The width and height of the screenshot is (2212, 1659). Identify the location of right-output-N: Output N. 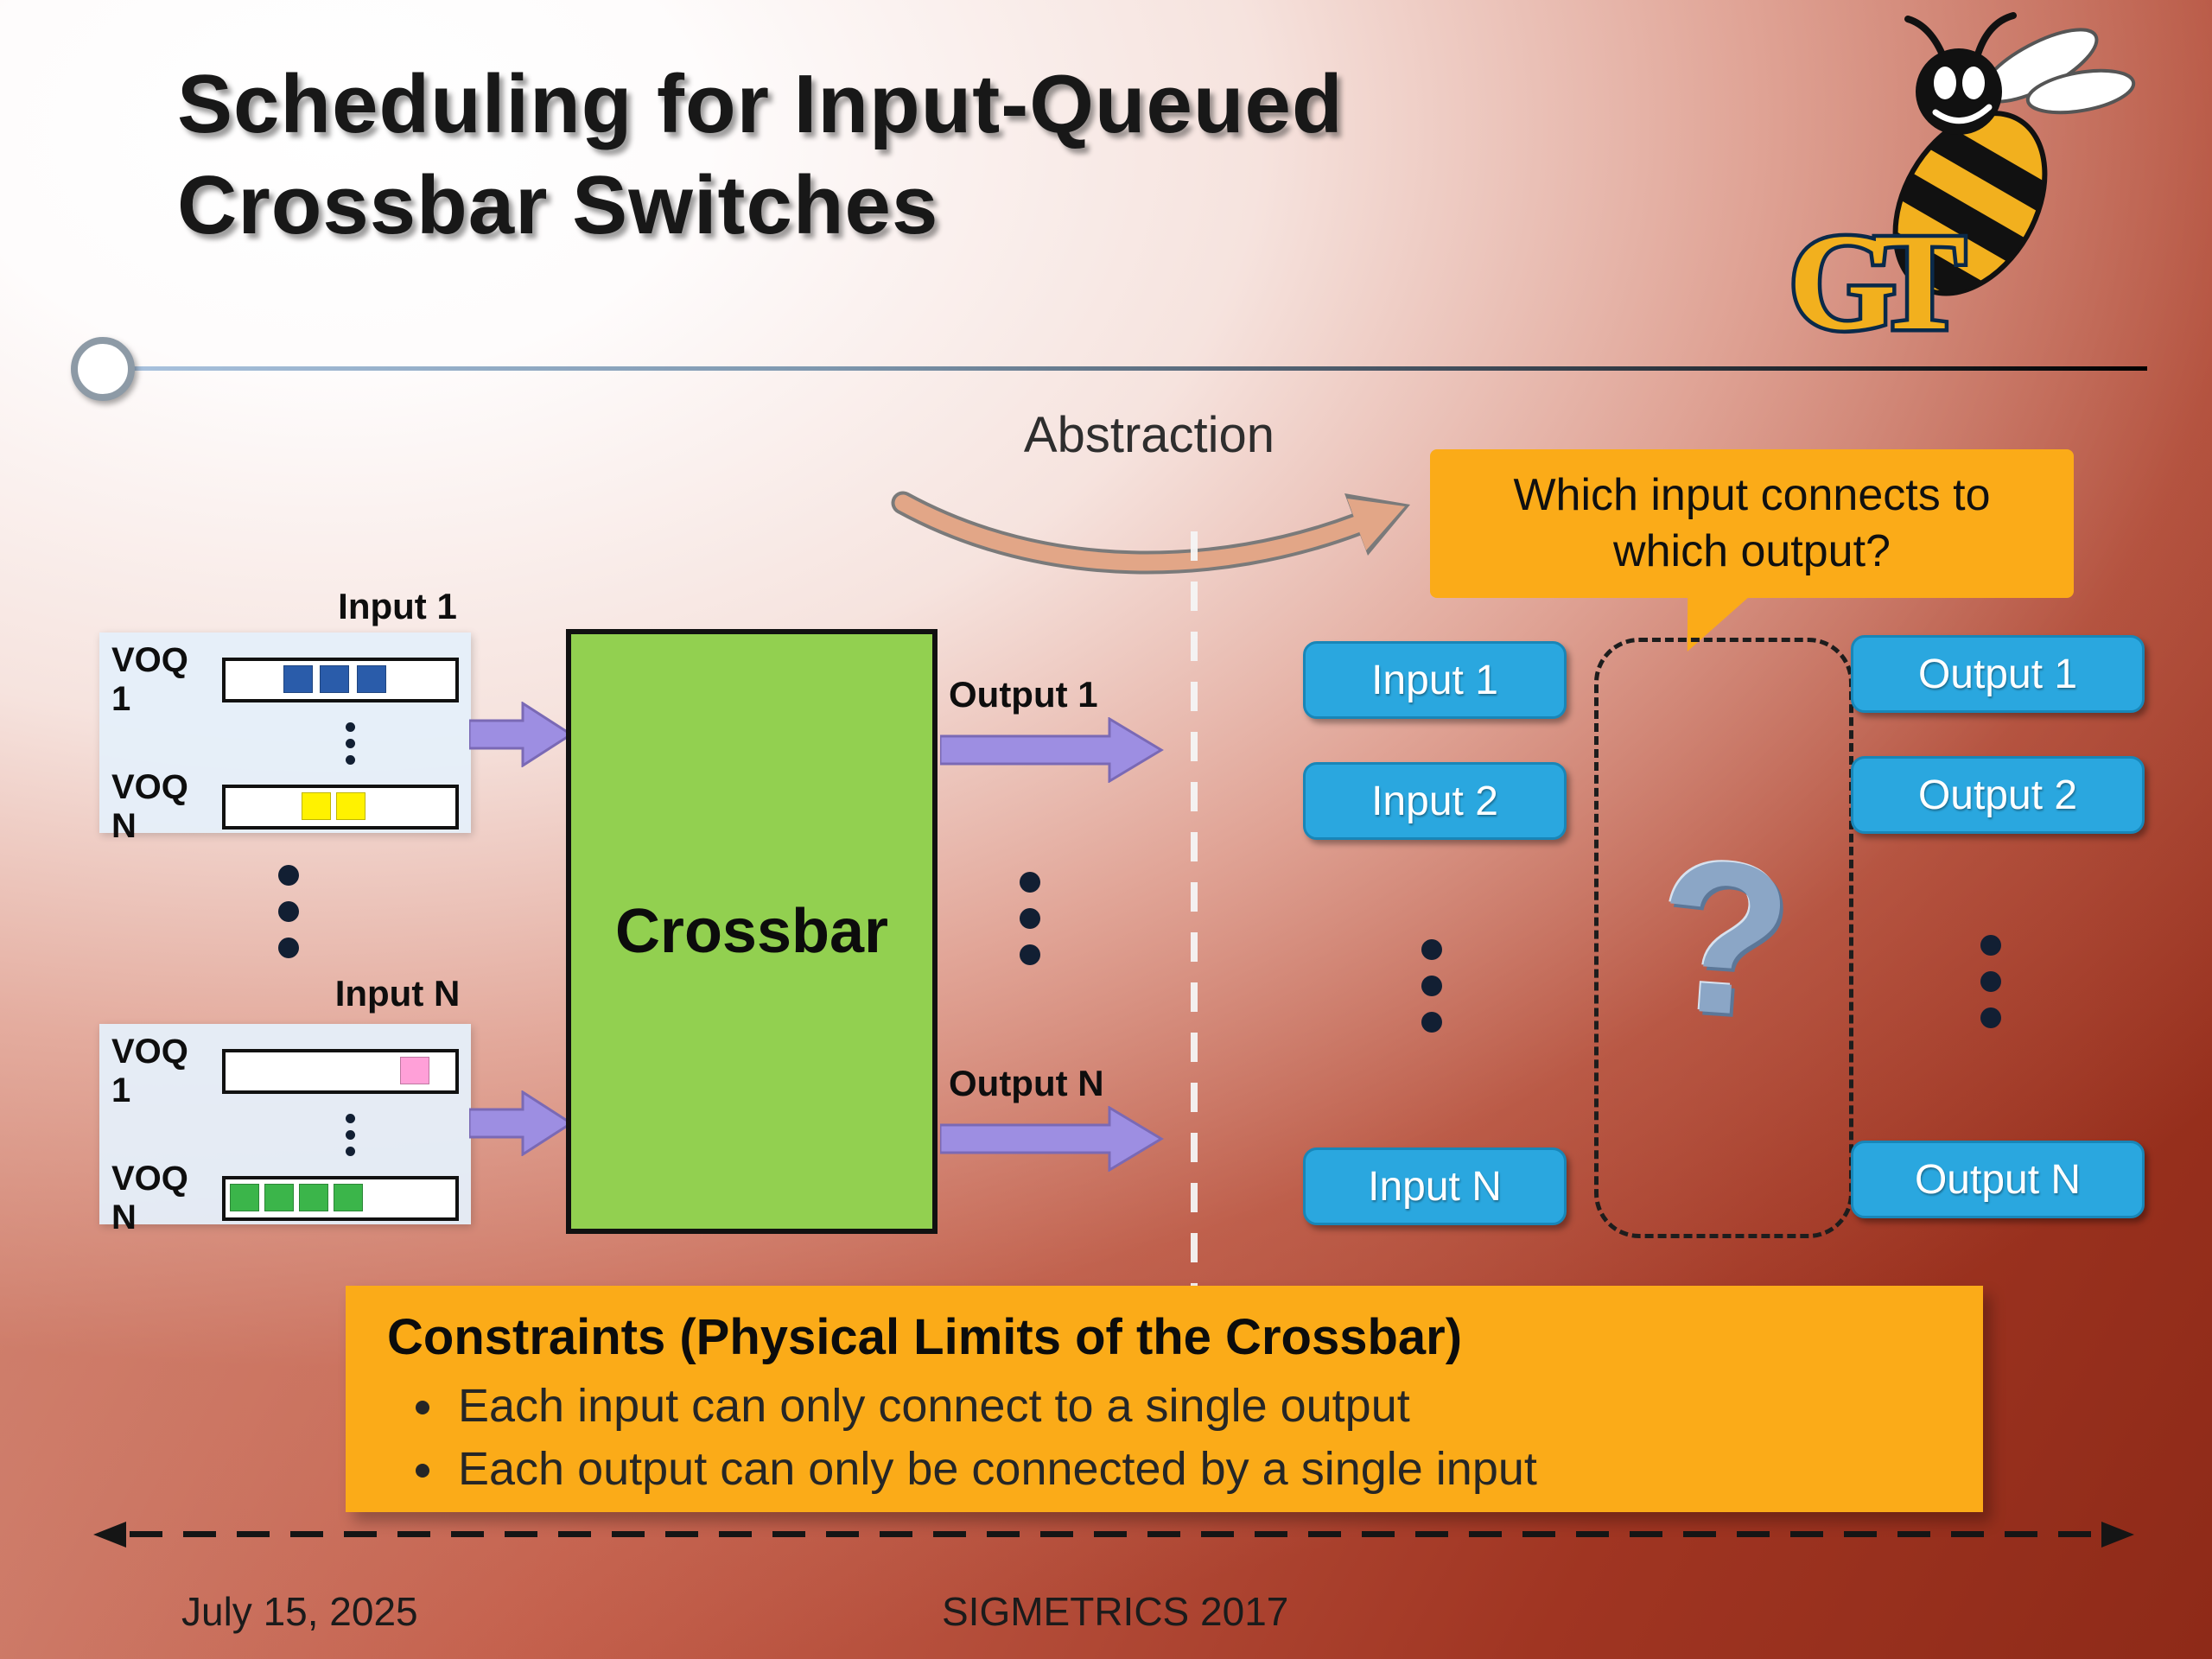
(1998, 1179).